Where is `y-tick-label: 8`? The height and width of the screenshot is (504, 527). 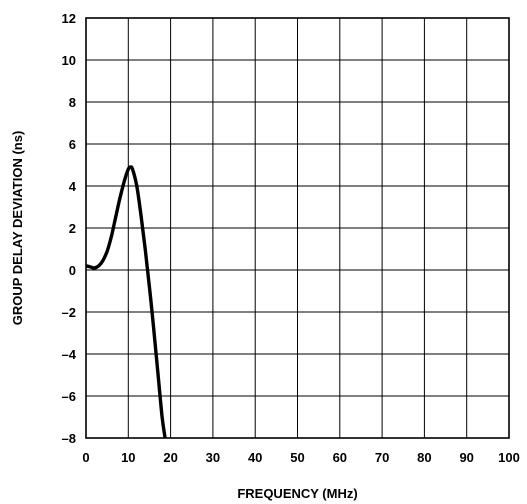
y-tick-label: 8 is located at coordinates (72, 102).